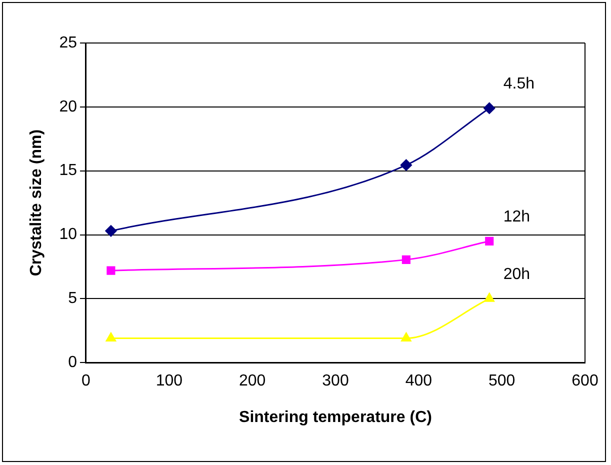  What do you see at coordinates (518, 84) in the screenshot?
I see `series-label: 4.5h` at bounding box center [518, 84].